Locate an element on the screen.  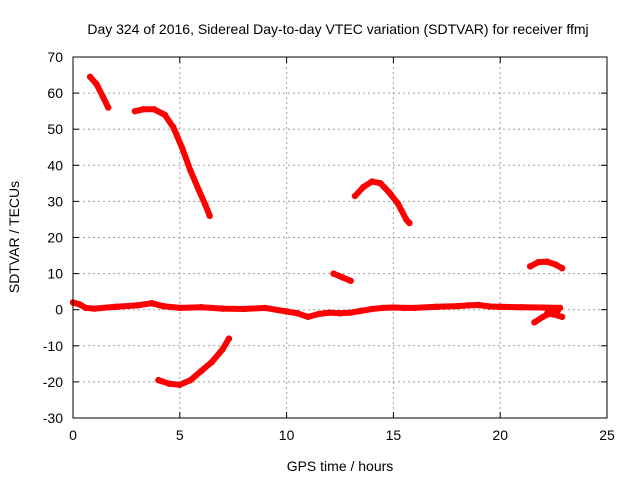
x-tick-label: 10 is located at coordinates (287, 435).